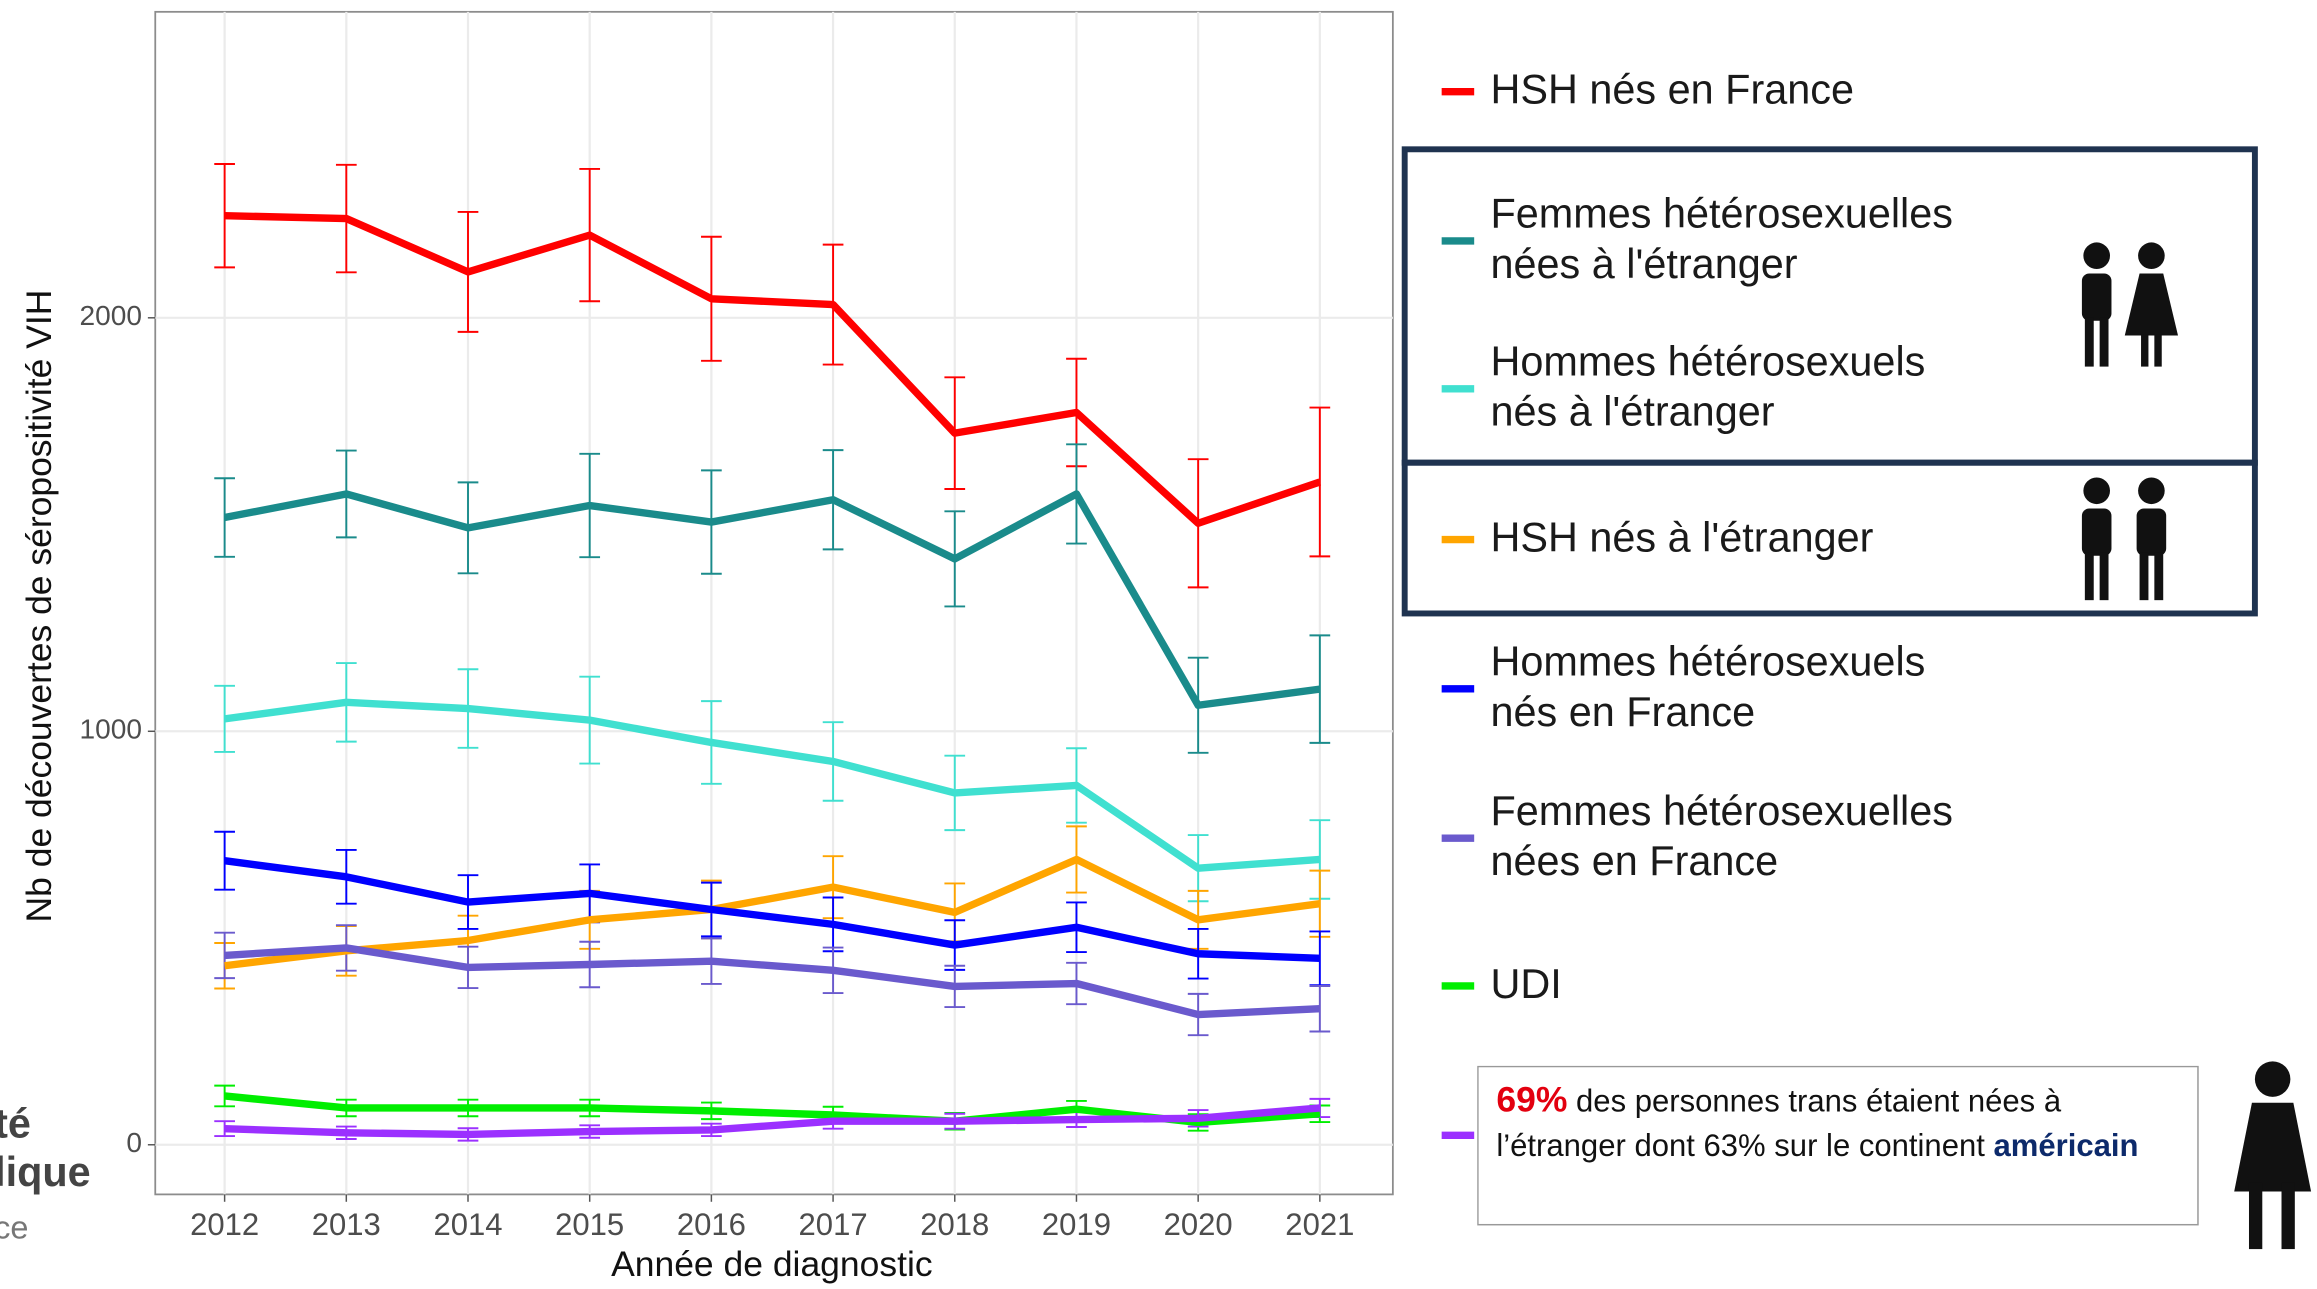 Image resolution: width=2317 pixels, height=1289 pixels. I want to click on y-tick-label: 0, so click(134, 1142).